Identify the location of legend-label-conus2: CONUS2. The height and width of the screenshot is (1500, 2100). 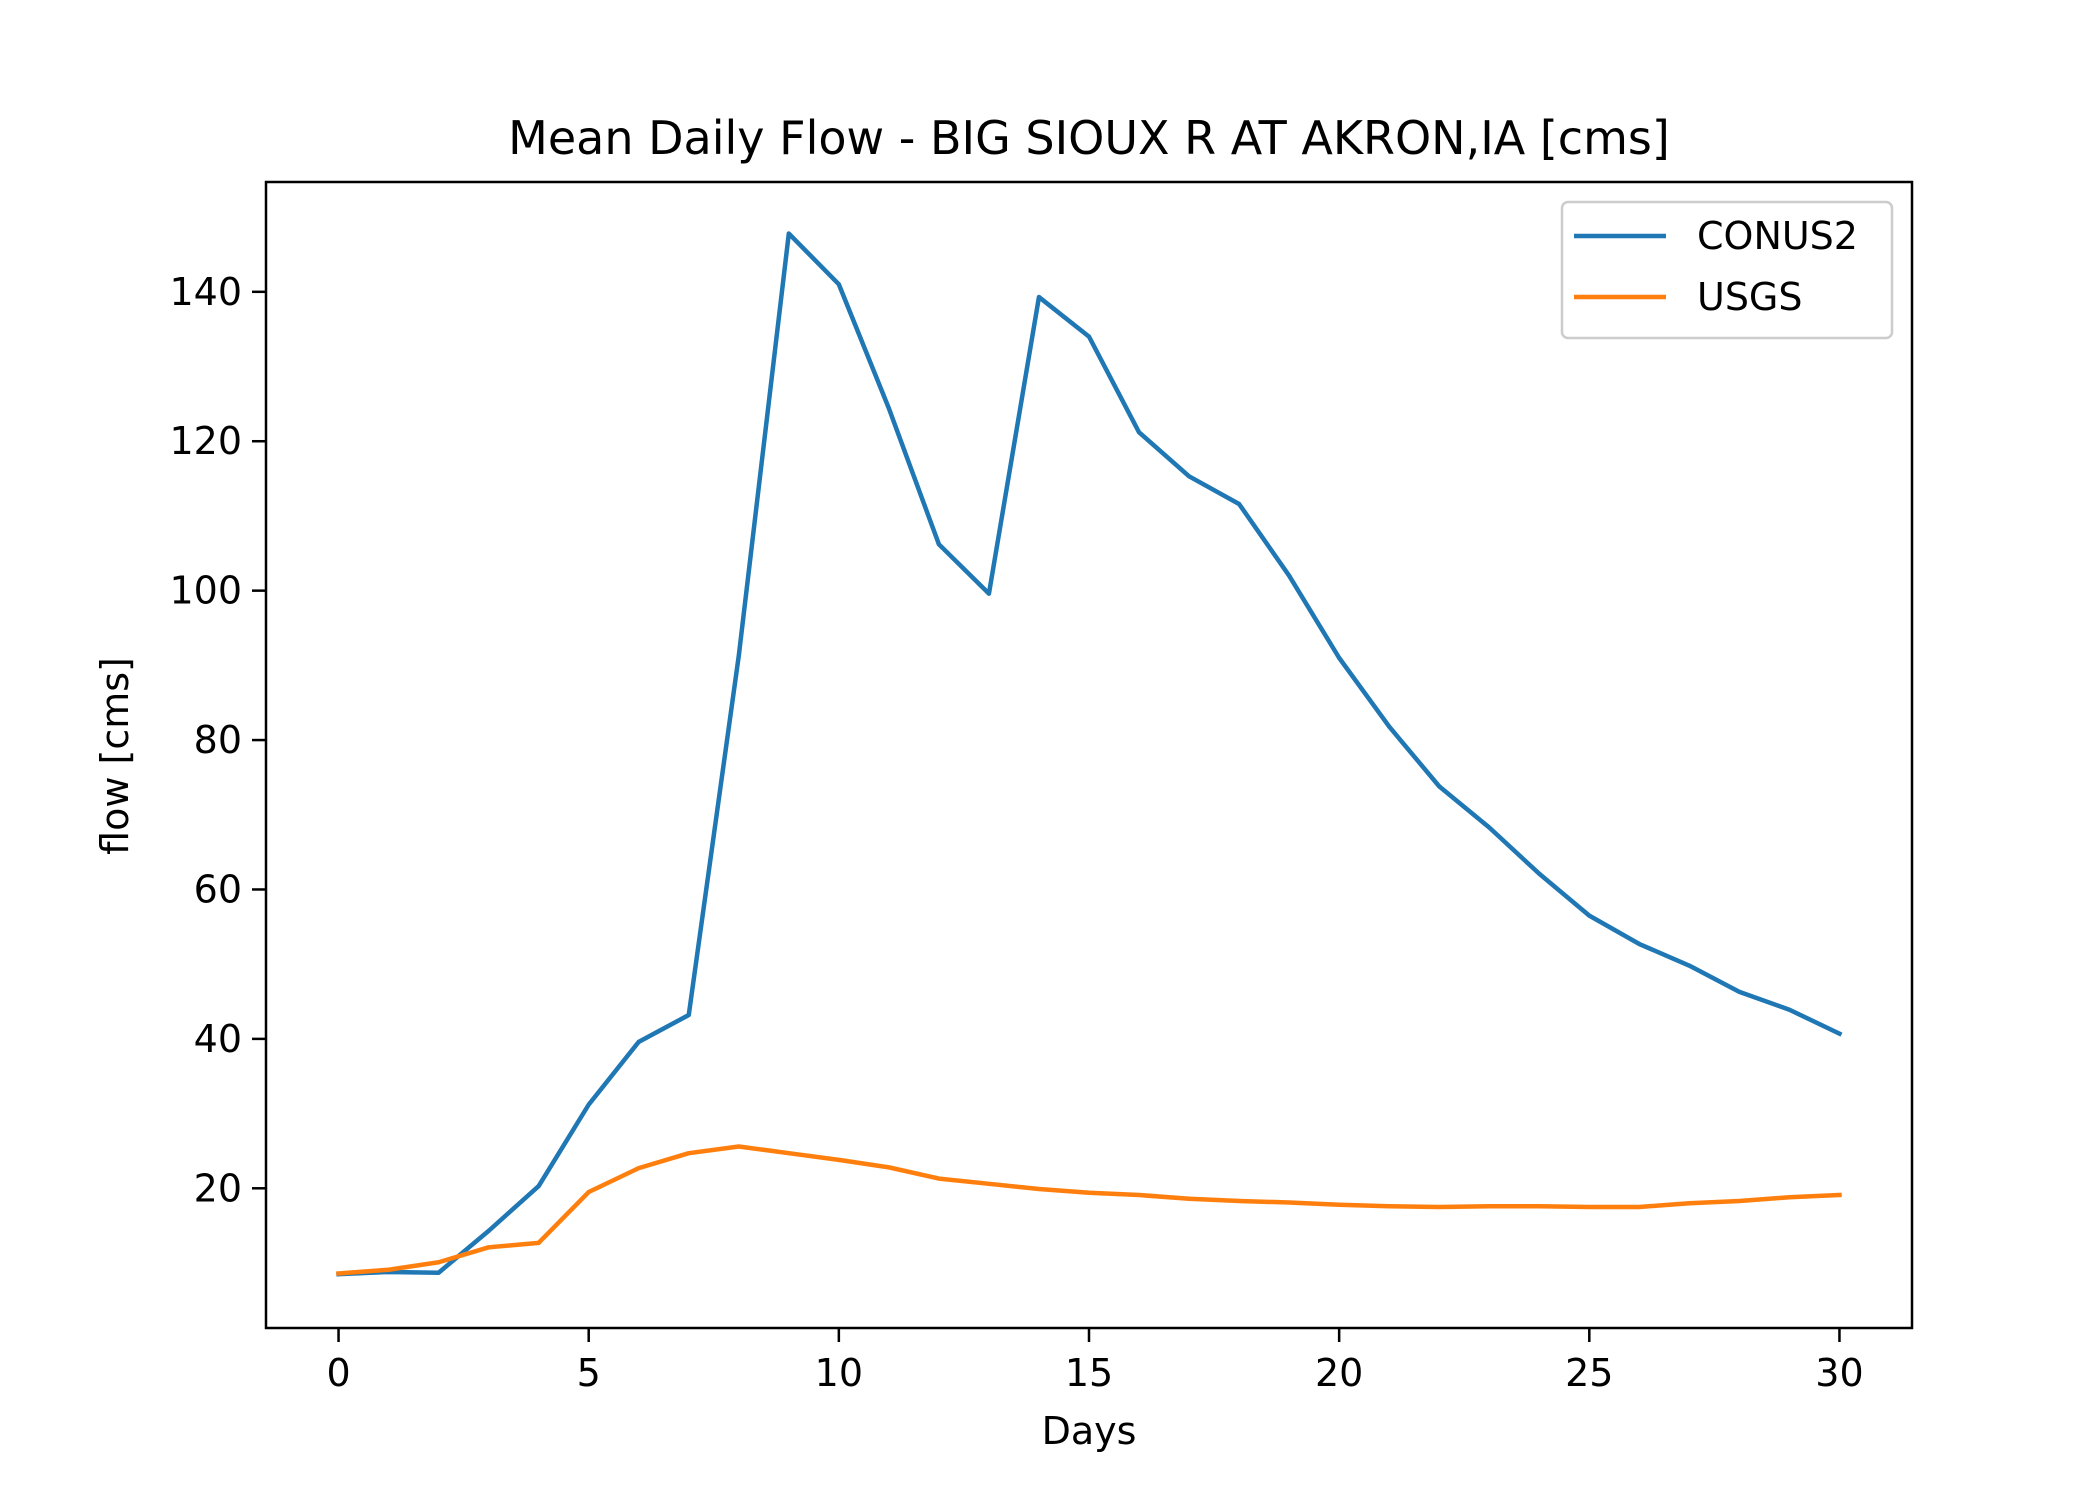
(1777, 236).